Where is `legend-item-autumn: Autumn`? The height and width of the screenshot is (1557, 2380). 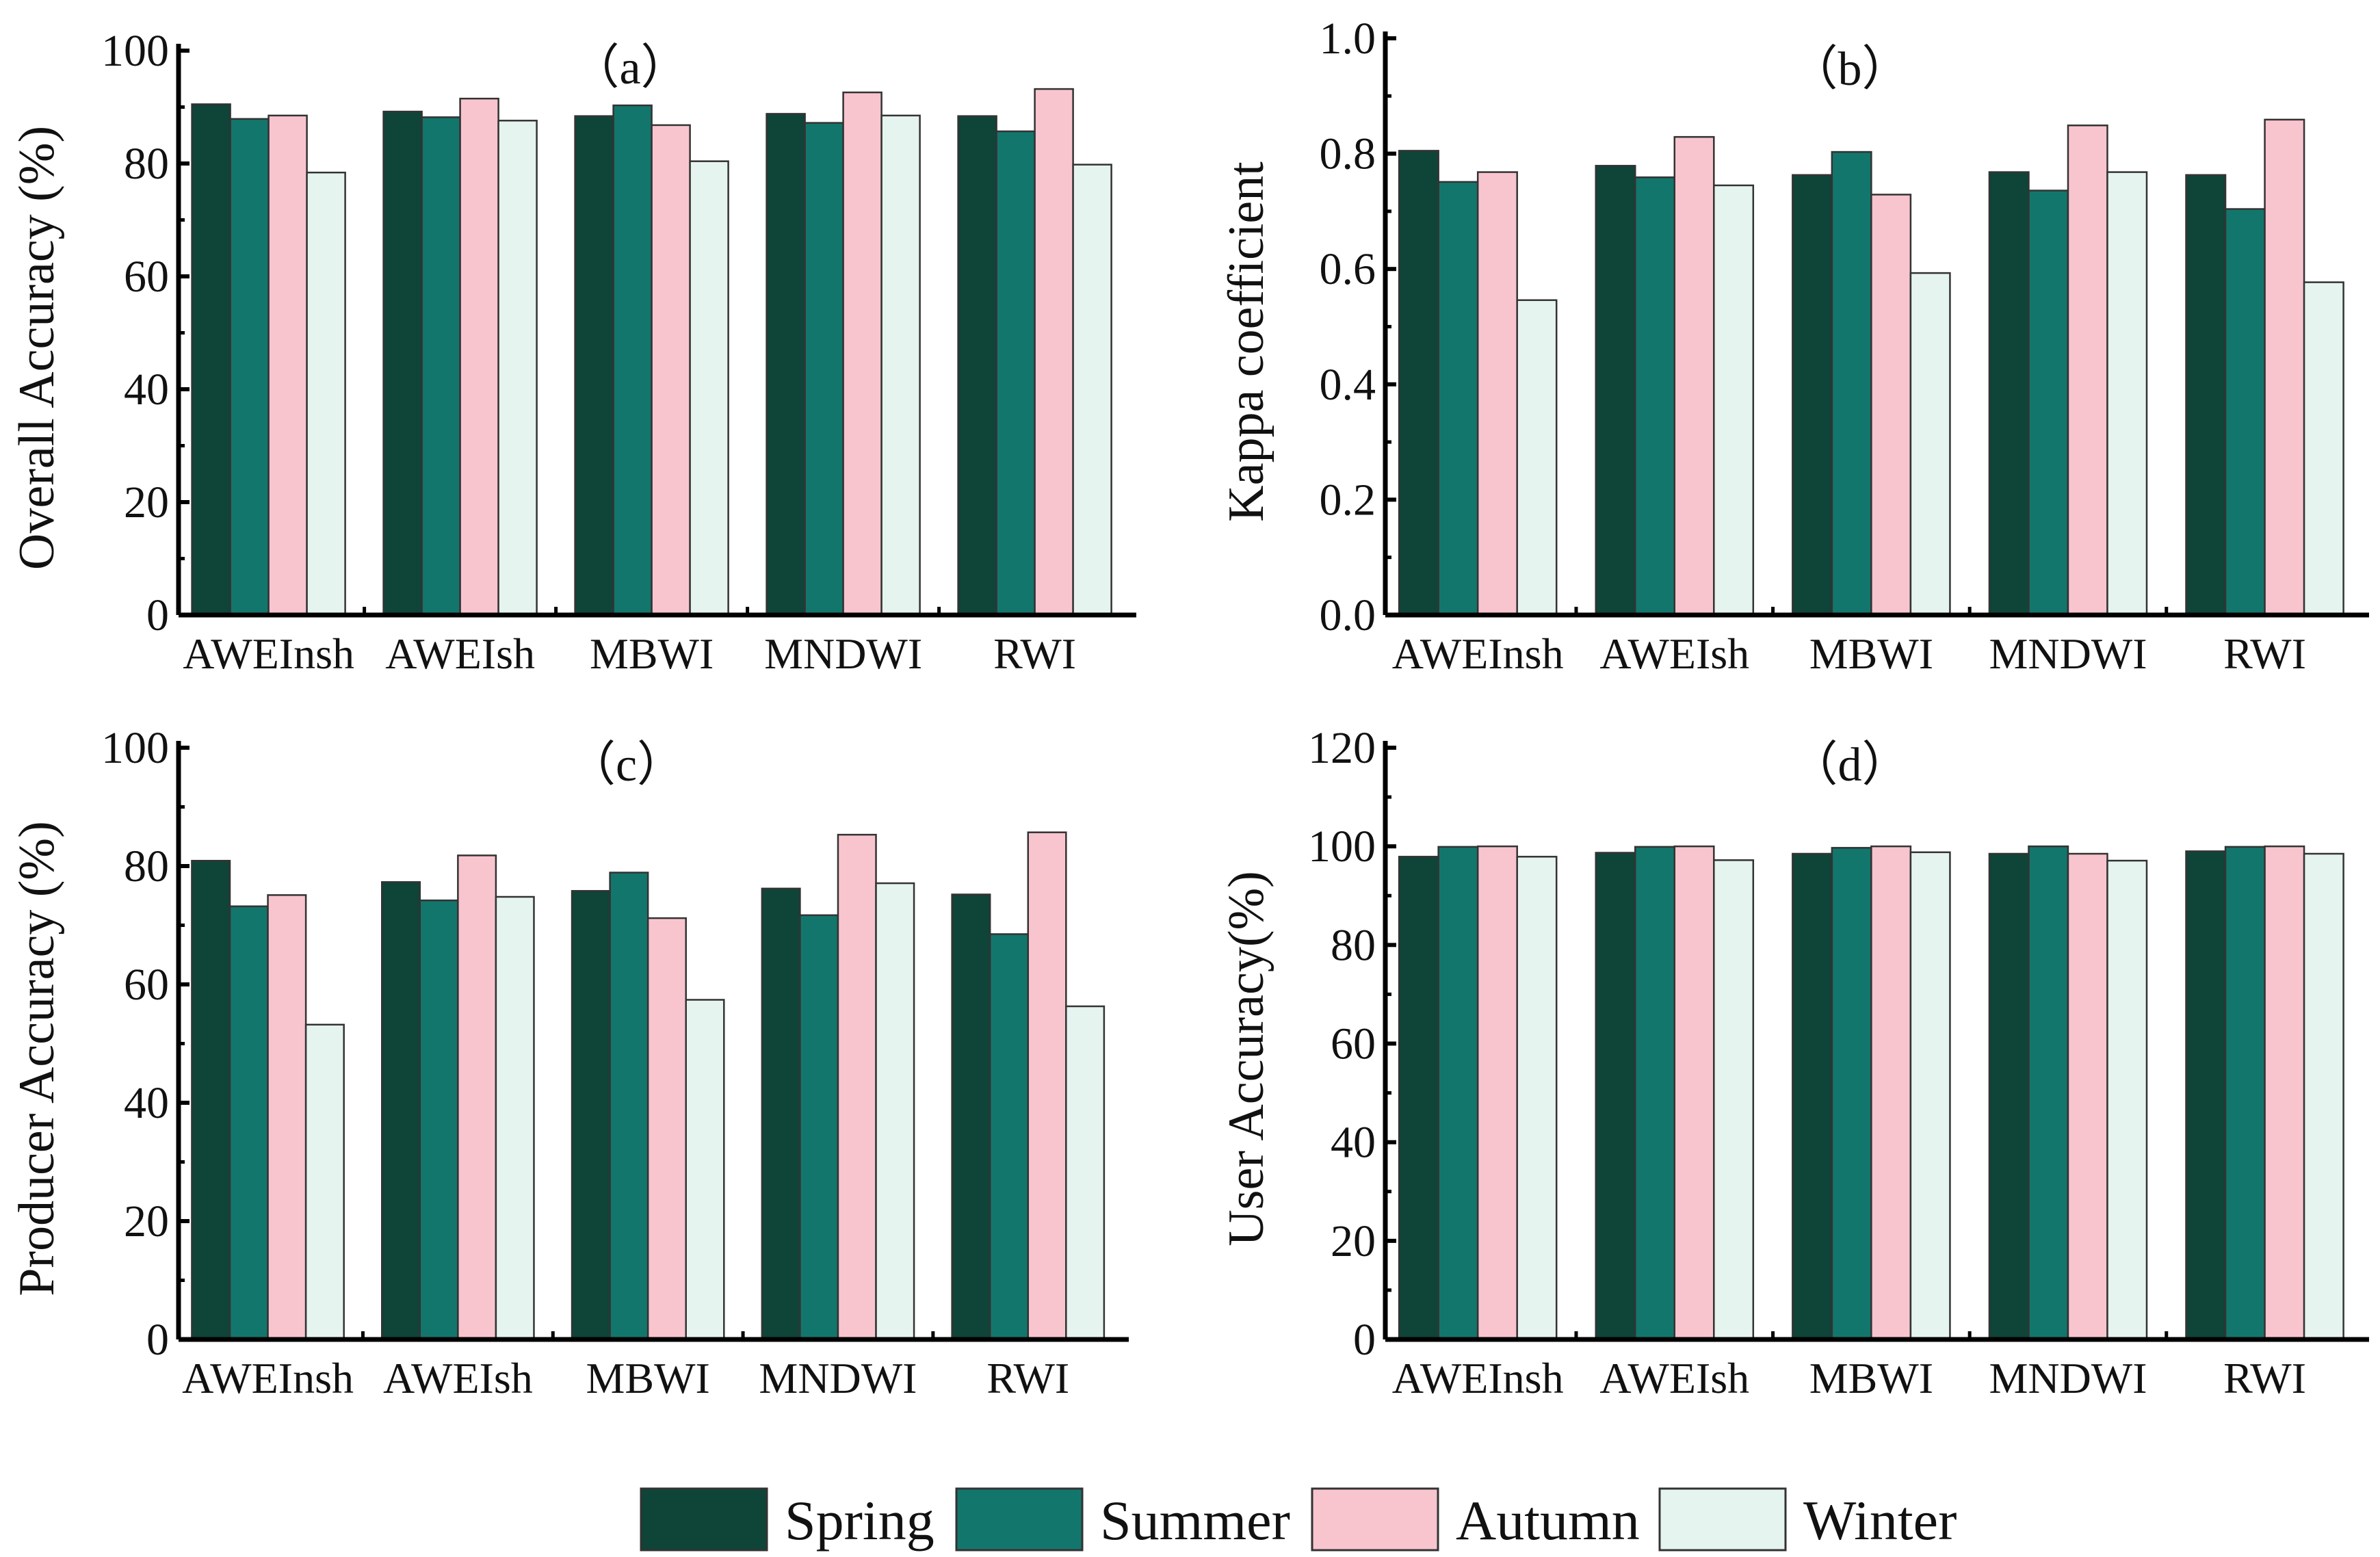
legend-item-autumn: Autumn is located at coordinates (1475, 1519).